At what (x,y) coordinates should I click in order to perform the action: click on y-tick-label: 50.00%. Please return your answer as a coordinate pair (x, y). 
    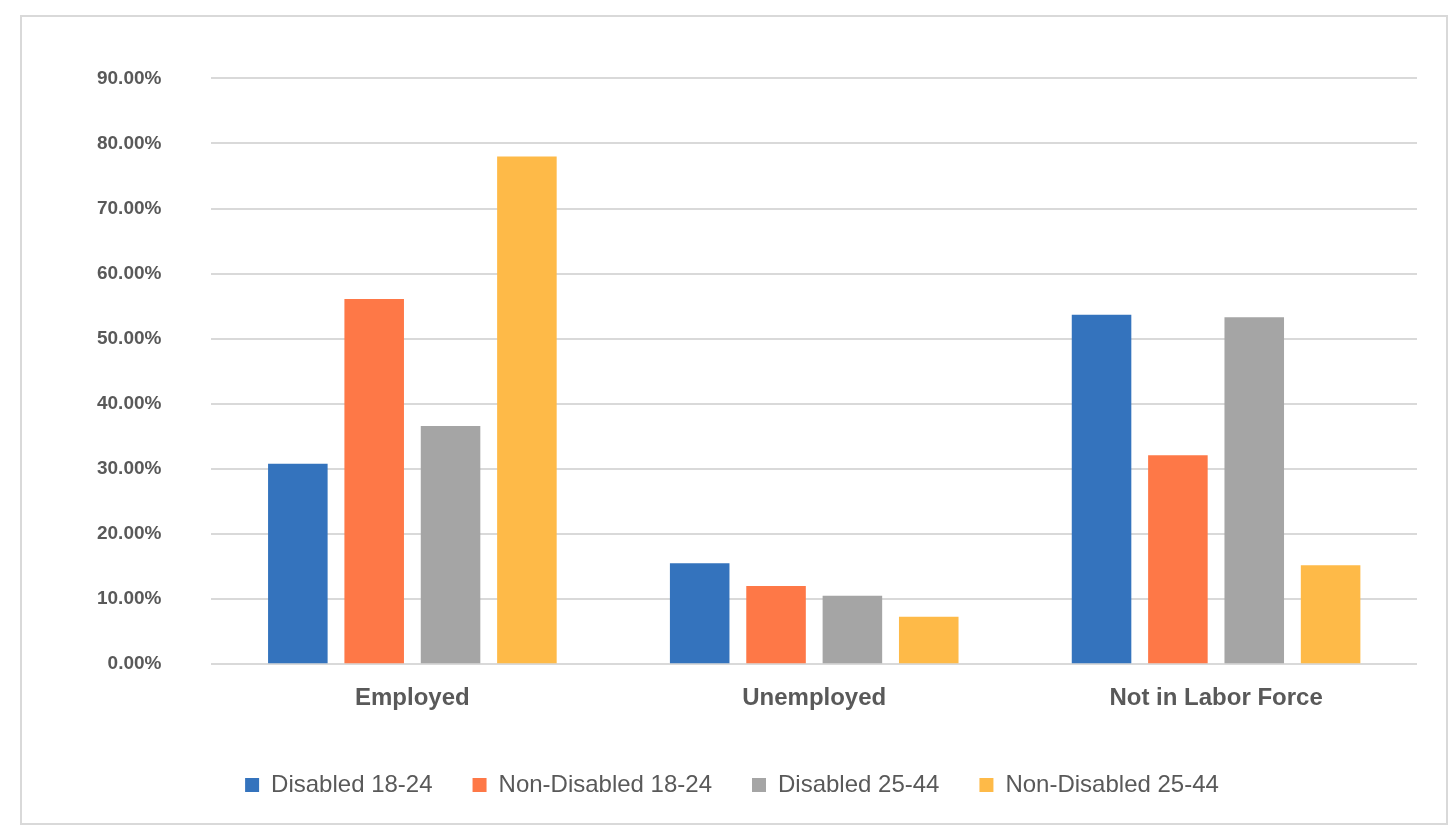
    Looking at the image, I should click on (129, 337).